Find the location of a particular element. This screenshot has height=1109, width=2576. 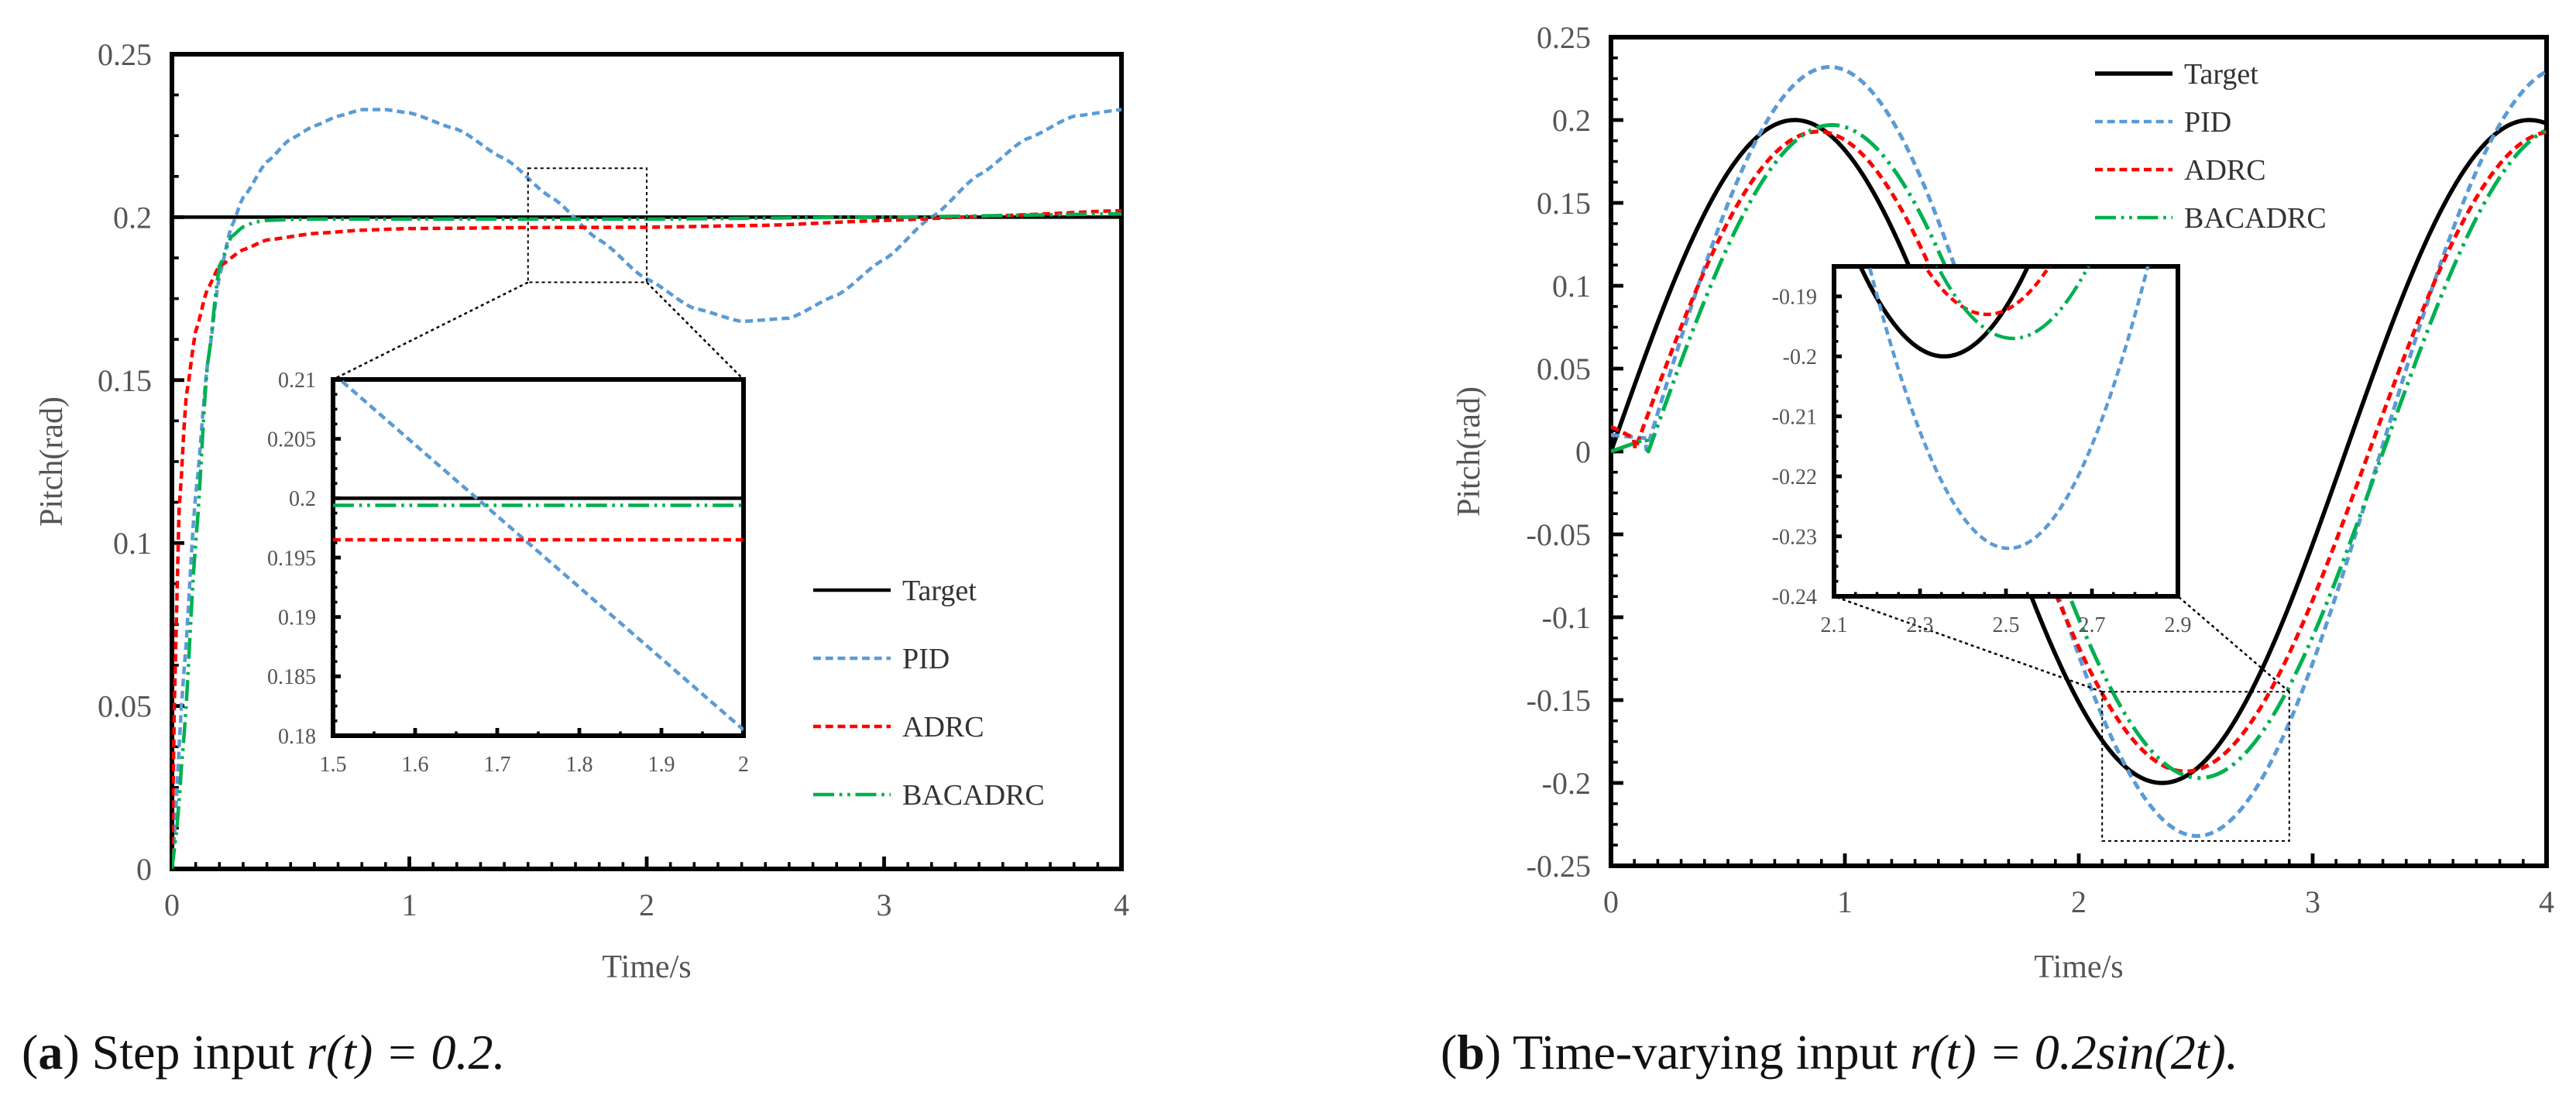

b-y-tick-label: -0.05 is located at coordinates (1559, 534).